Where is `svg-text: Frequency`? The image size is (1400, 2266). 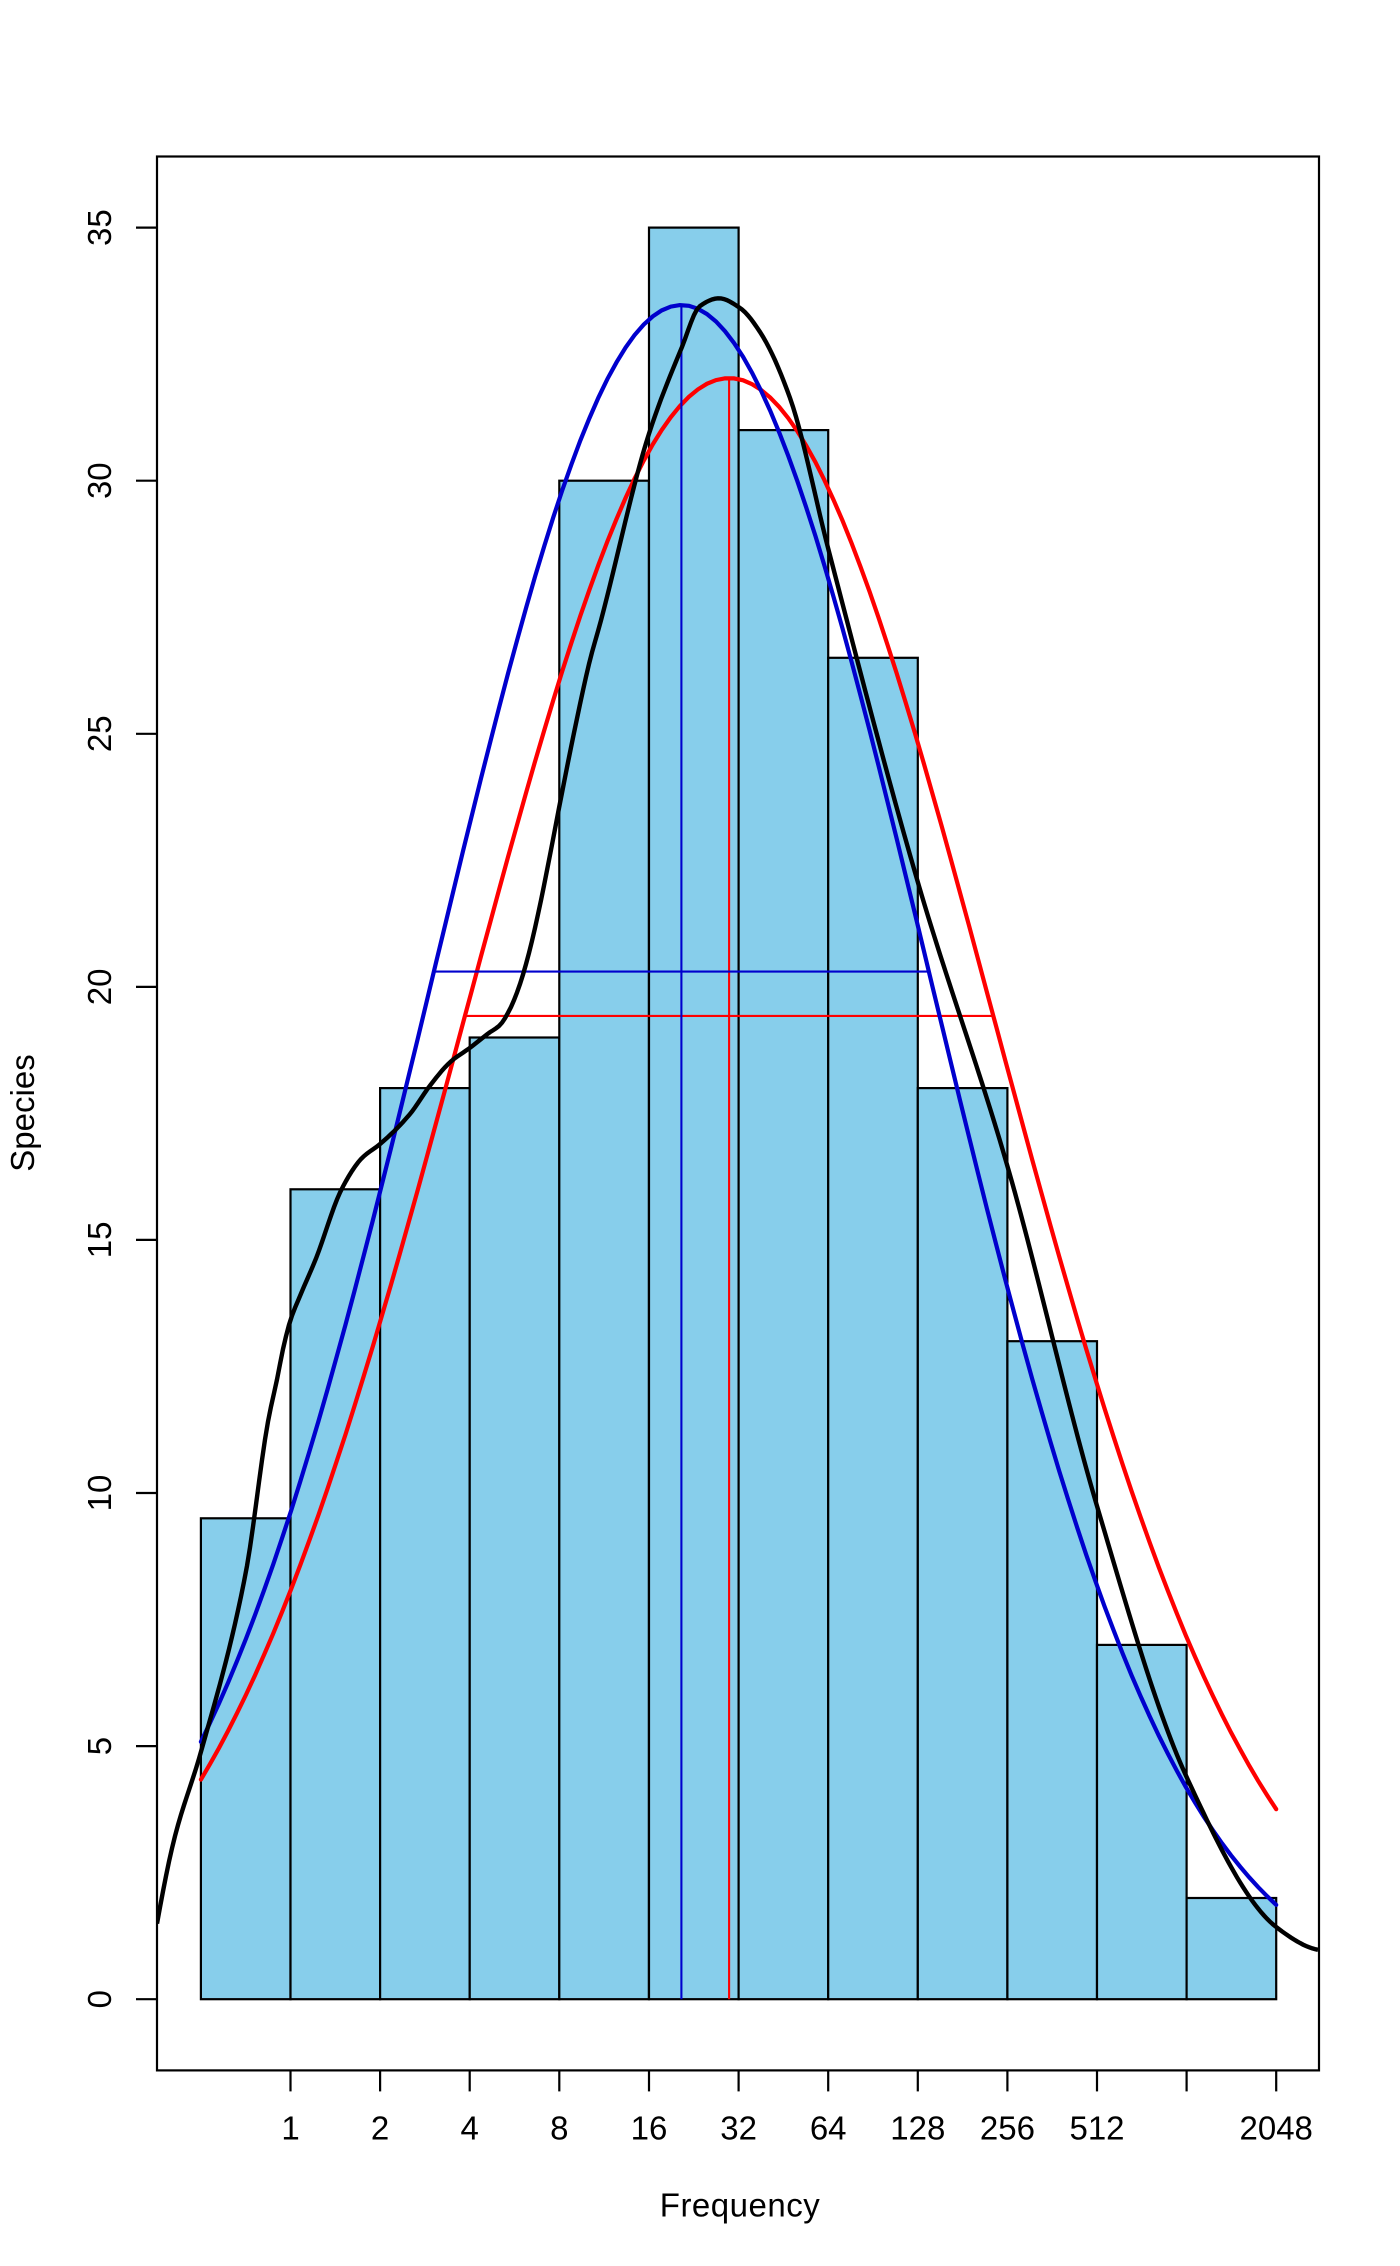 svg-text: Frequency is located at coordinates (740, 2205).